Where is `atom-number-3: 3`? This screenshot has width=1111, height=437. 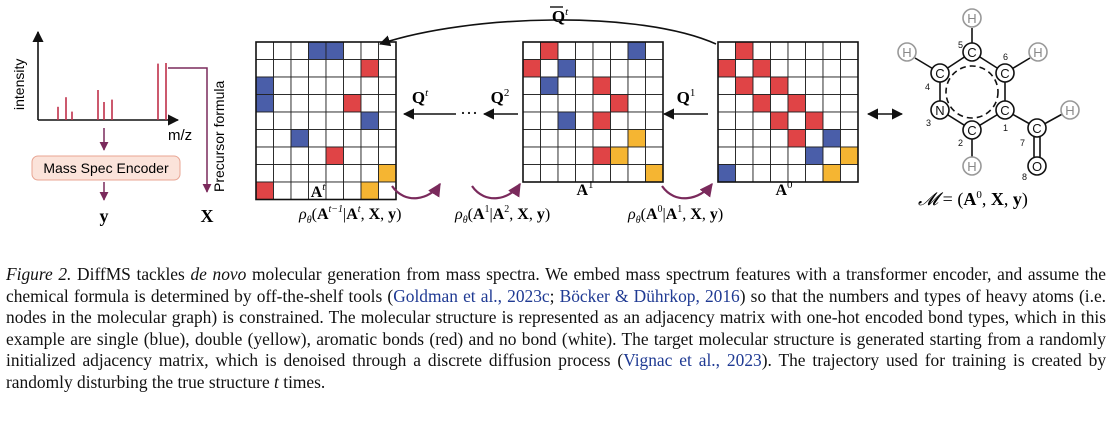 atom-number-3: 3 is located at coordinates (928, 123).